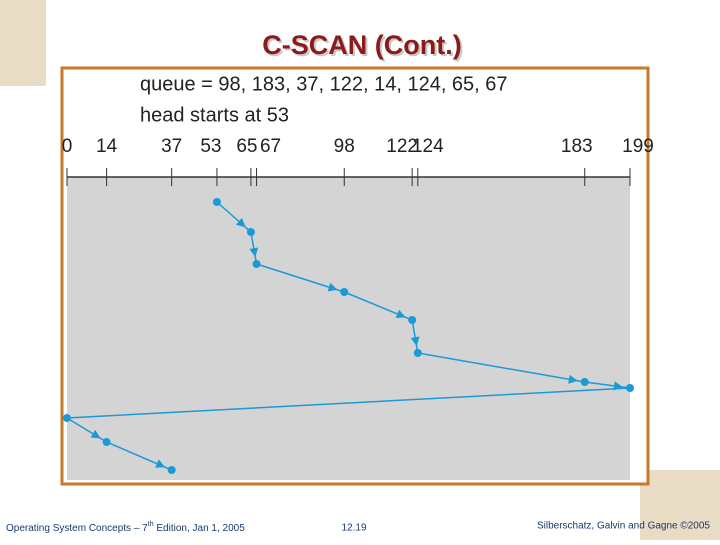 The image size is (720, 545). I want to click on tick-label: 53, so click(210, 146).